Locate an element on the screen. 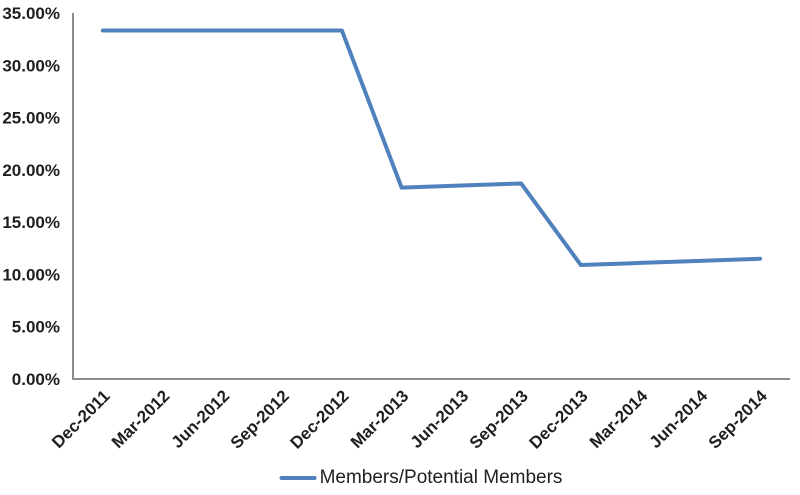  x-axis-tick-label: Sep-2012 is located at coordinates (260, 419).